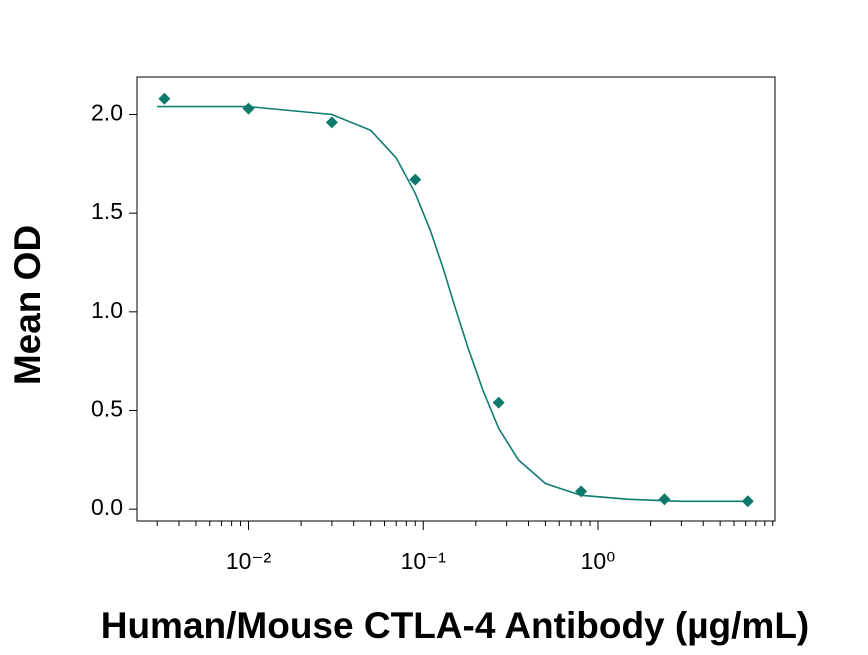 The width and height of the screenshot is (868, 655). I want to click on x-axis-title: Human/Mouse CTLA-4 Antibody (µg/mL), so click(455, 625).